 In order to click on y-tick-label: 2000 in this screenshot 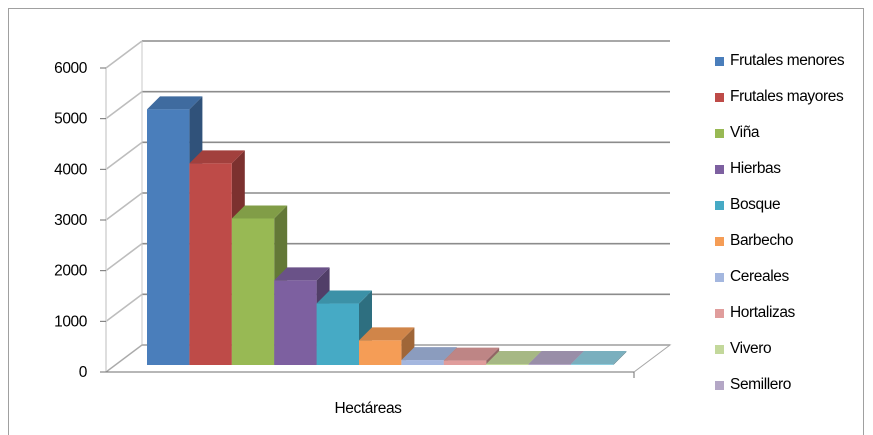, I will do `click(71, 271)`.